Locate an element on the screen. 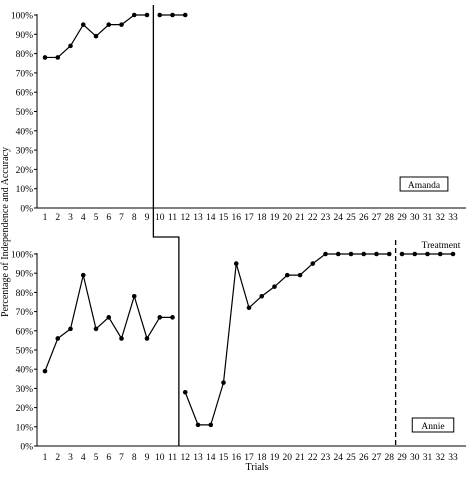 This screenshot has height=479, width=474. x-tick-label: 17 is located at coordinates (249, 458).